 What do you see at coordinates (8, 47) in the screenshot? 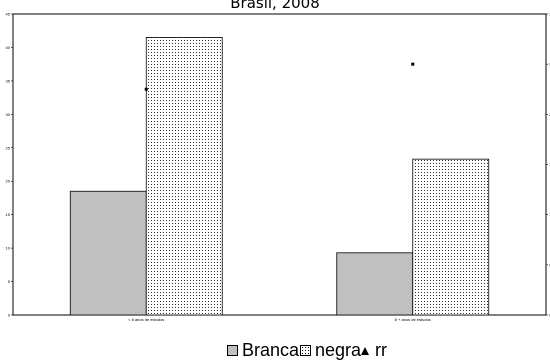
I see `y-tick-label: 40` at bounding box center [8, 47].